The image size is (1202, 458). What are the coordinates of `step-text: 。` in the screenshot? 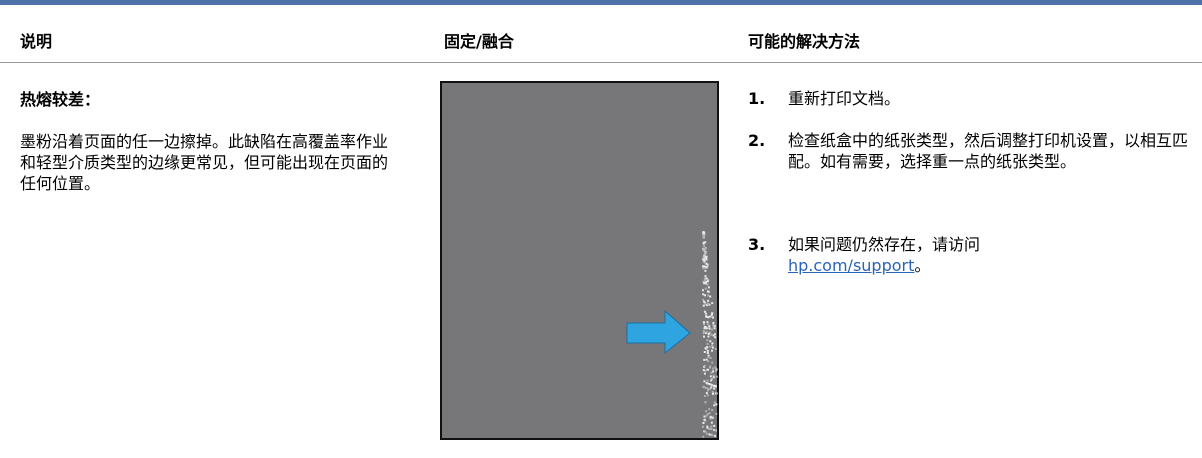 It's located at (922, 265).